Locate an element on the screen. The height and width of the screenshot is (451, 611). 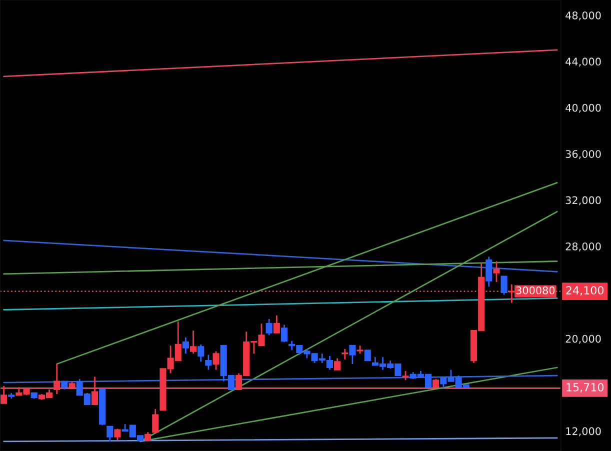
y-tick-label: 44,000 is located at coordinates (583, 62).